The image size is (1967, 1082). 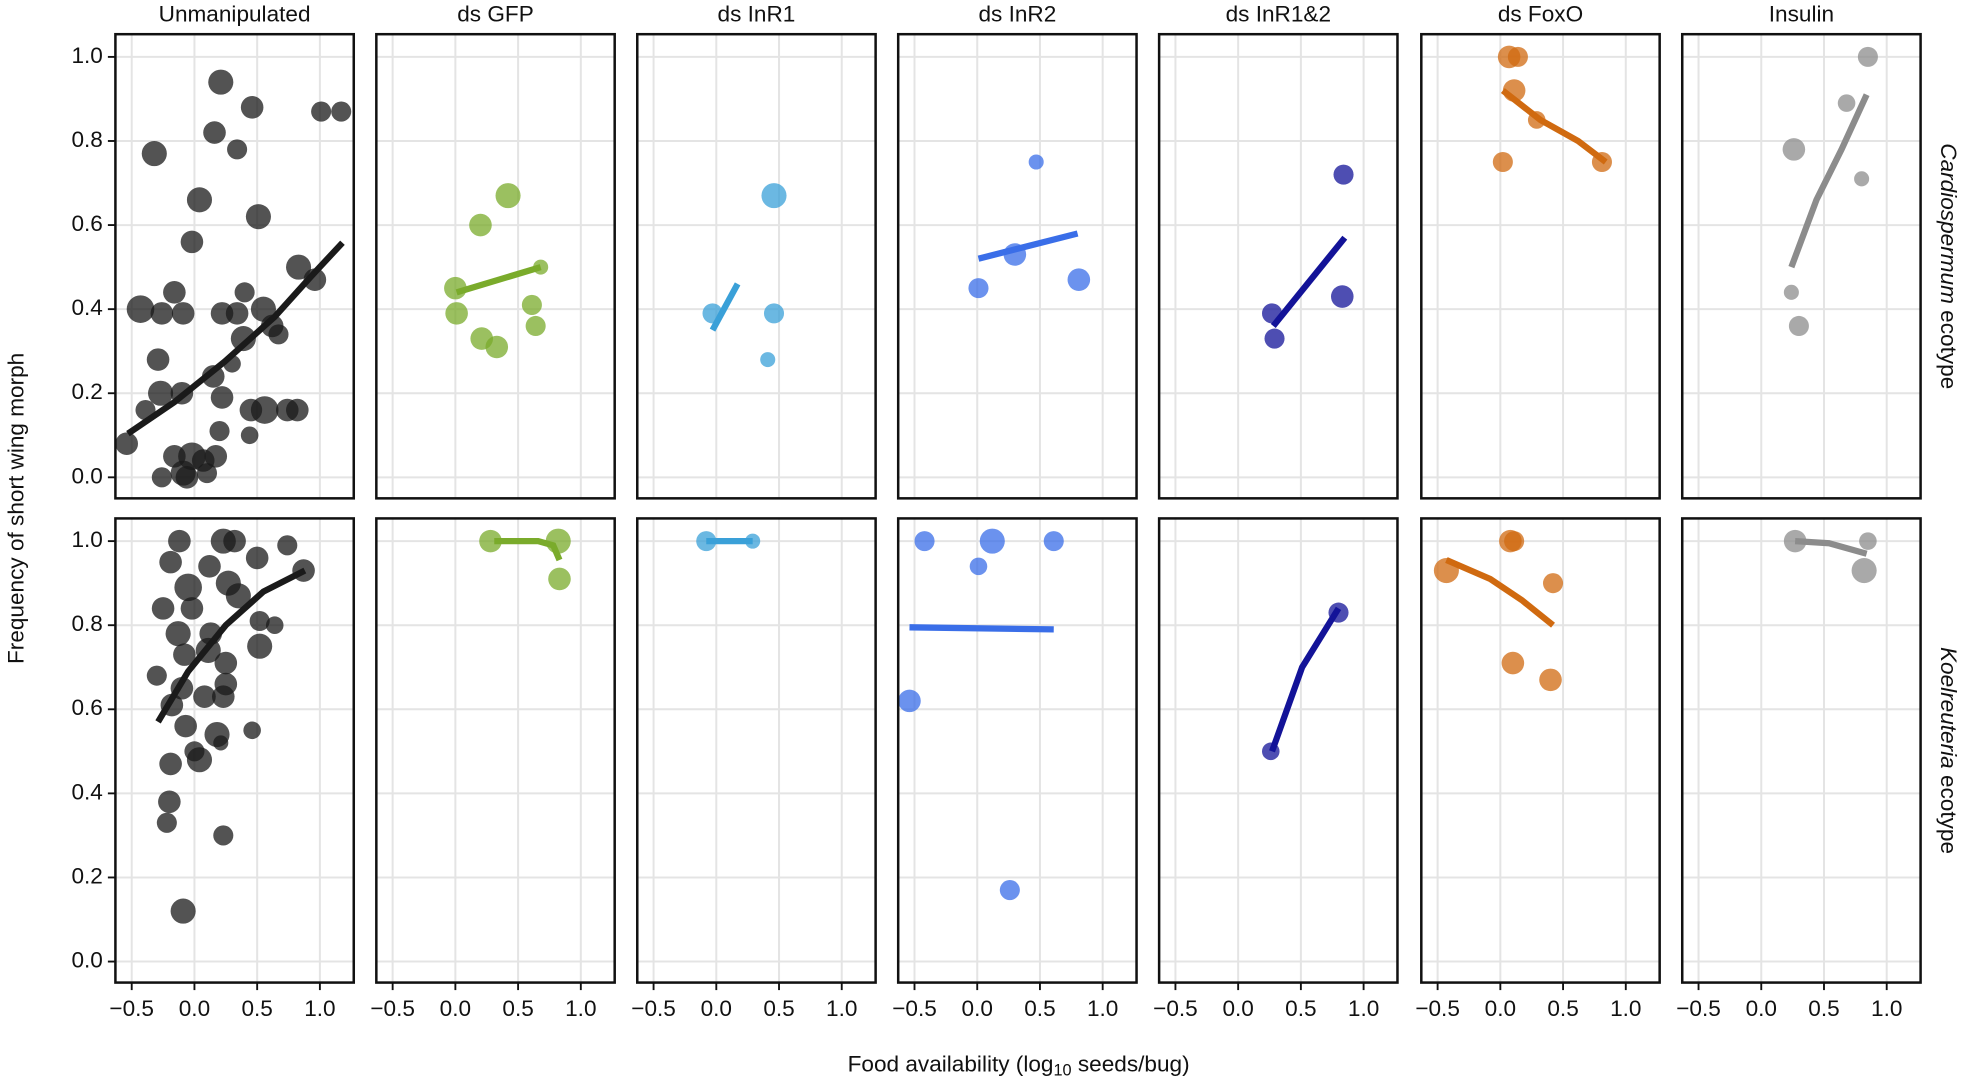 What do you see at coordinates (1948, 750) in the screenshot?
I see `row-label: Koelreuteria ecotype` at bounding box center [1948, 750].